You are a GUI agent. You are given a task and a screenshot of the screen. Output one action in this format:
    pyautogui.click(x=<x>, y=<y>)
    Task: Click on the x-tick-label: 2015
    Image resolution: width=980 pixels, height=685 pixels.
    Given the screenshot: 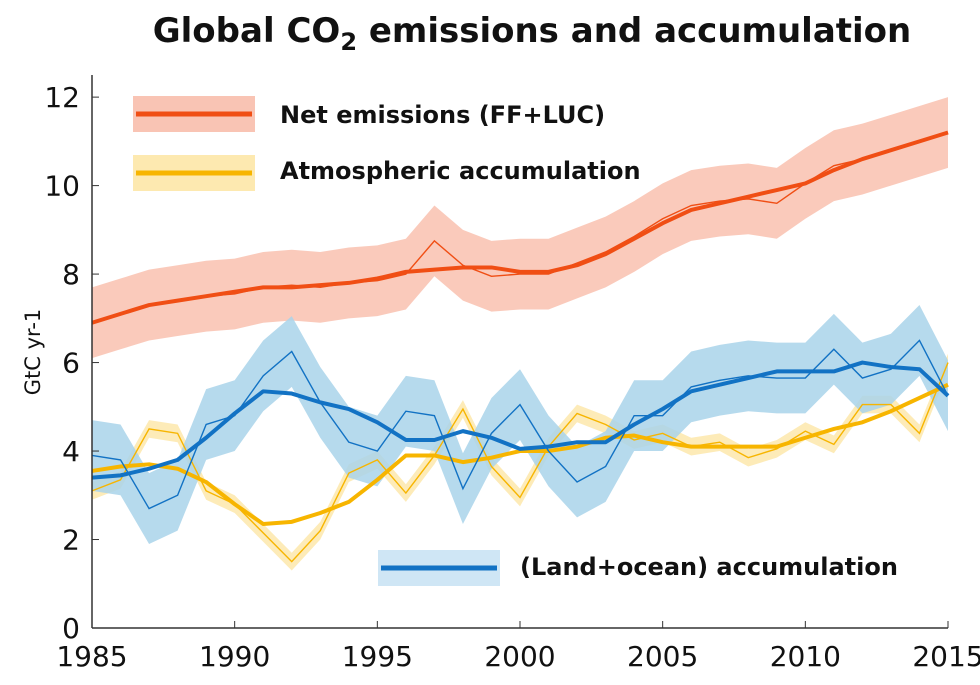 What is the action you would take?
    pyautogui.click(x=946, y=656)
    